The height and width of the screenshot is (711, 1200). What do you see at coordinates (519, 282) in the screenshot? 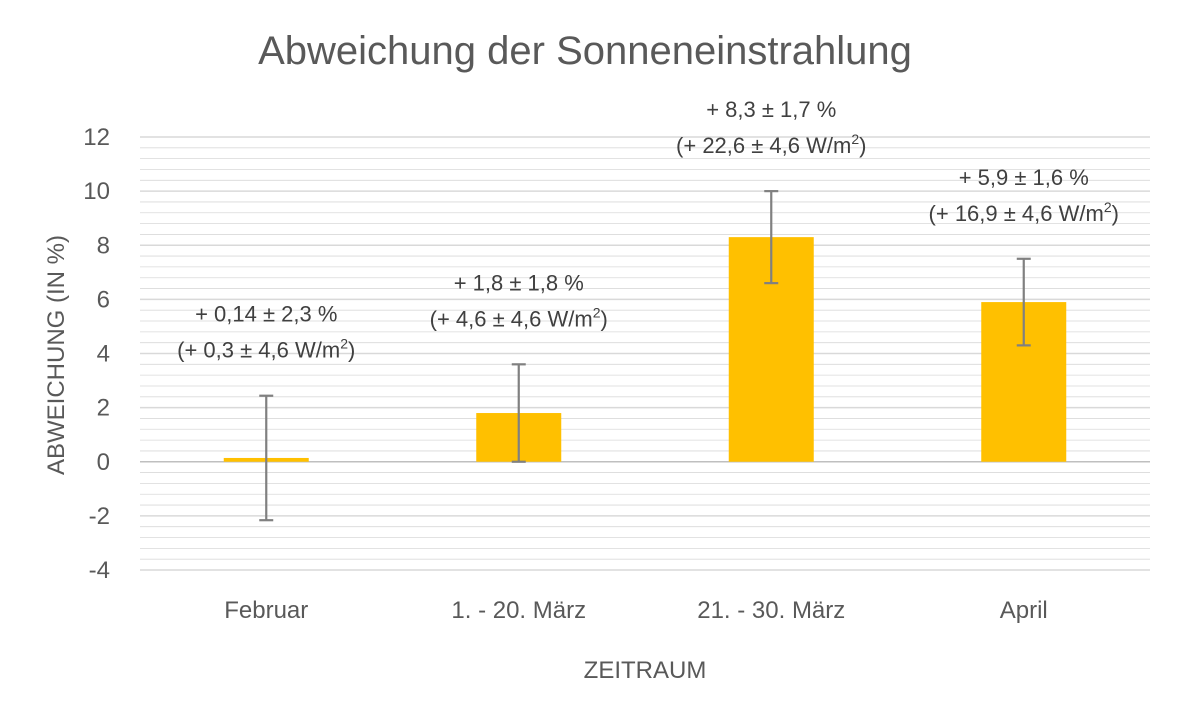
I see `data-label-percent: + 1,8 ± 1,8 %` at bounding box center [519, 282].